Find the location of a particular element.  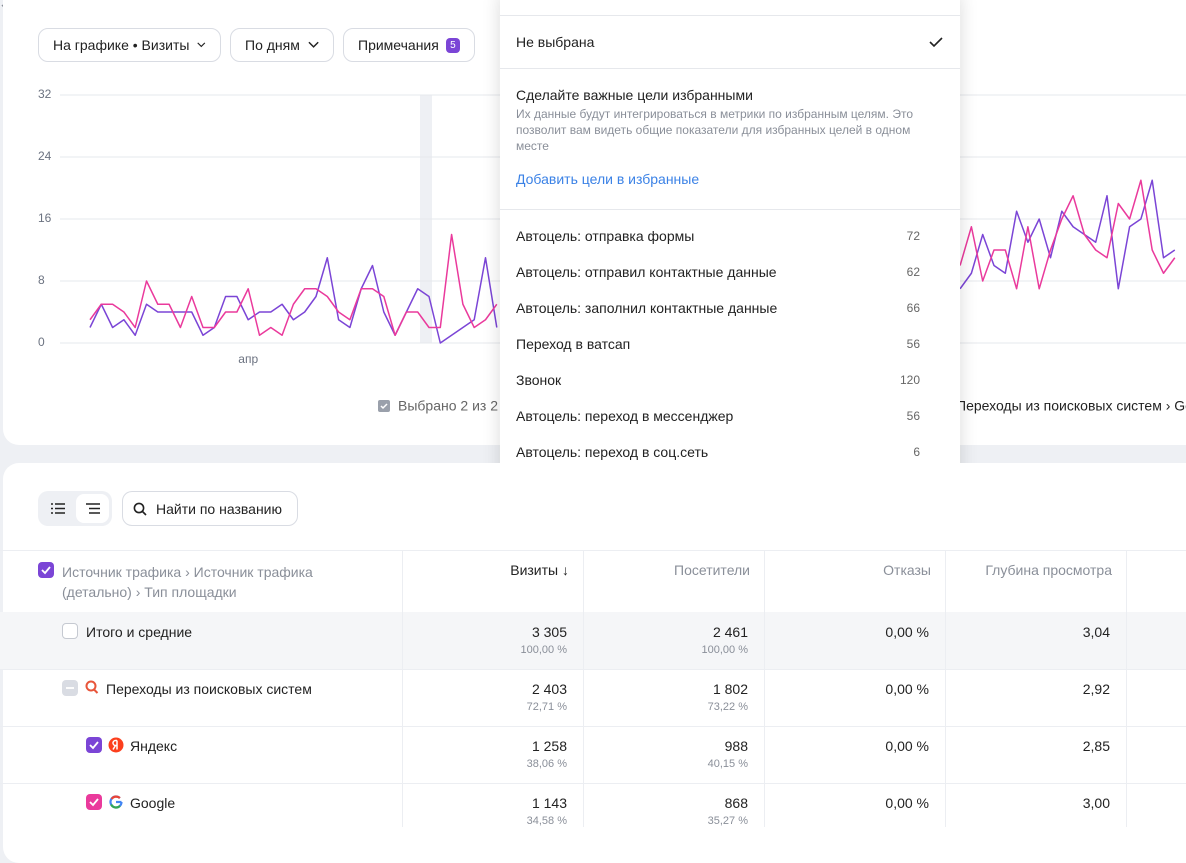

goal-name: Автоцель: отправка формы is located at coordinates (605, 236).